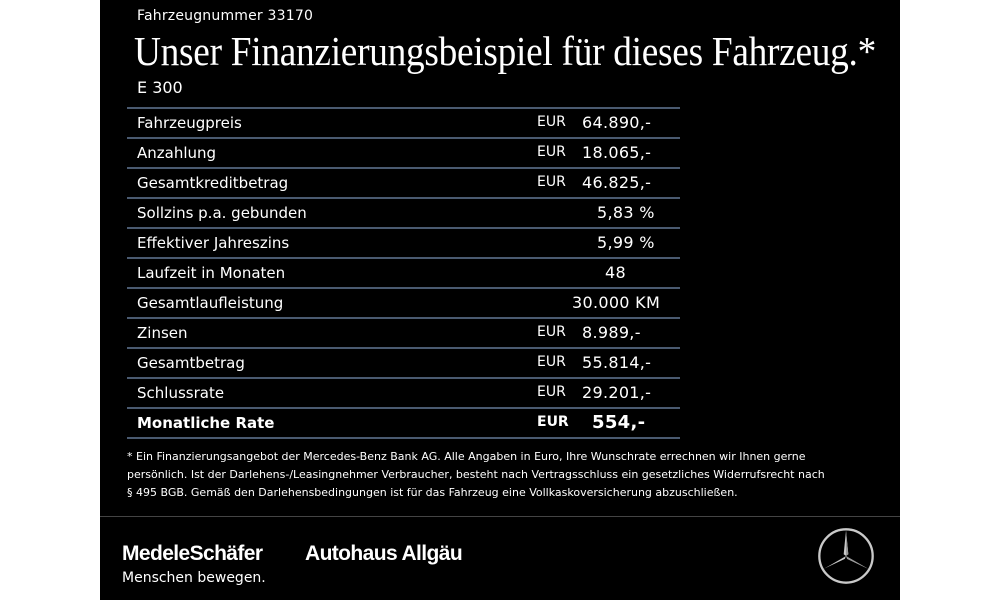 The height and width of the screenshot is (600, 1000). I want to click on dealer-logo-autohaus-allgaeu: Autohaus Allgäu, so click(384, 553).